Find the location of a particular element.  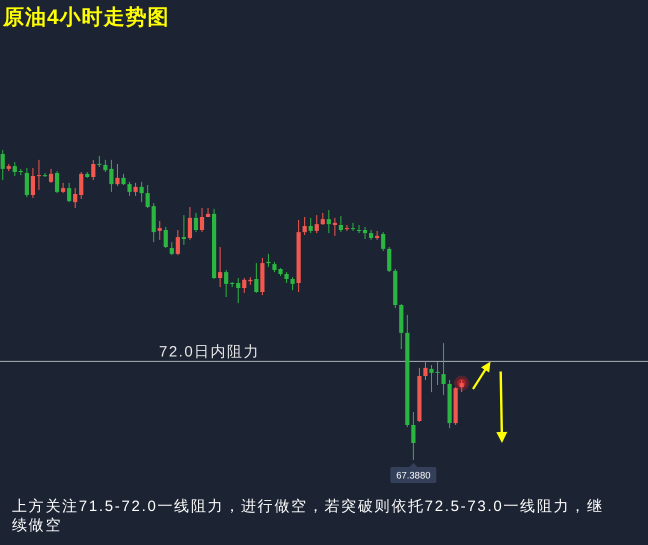

annotation: 67.3880 is located at coordinates (413, 476).